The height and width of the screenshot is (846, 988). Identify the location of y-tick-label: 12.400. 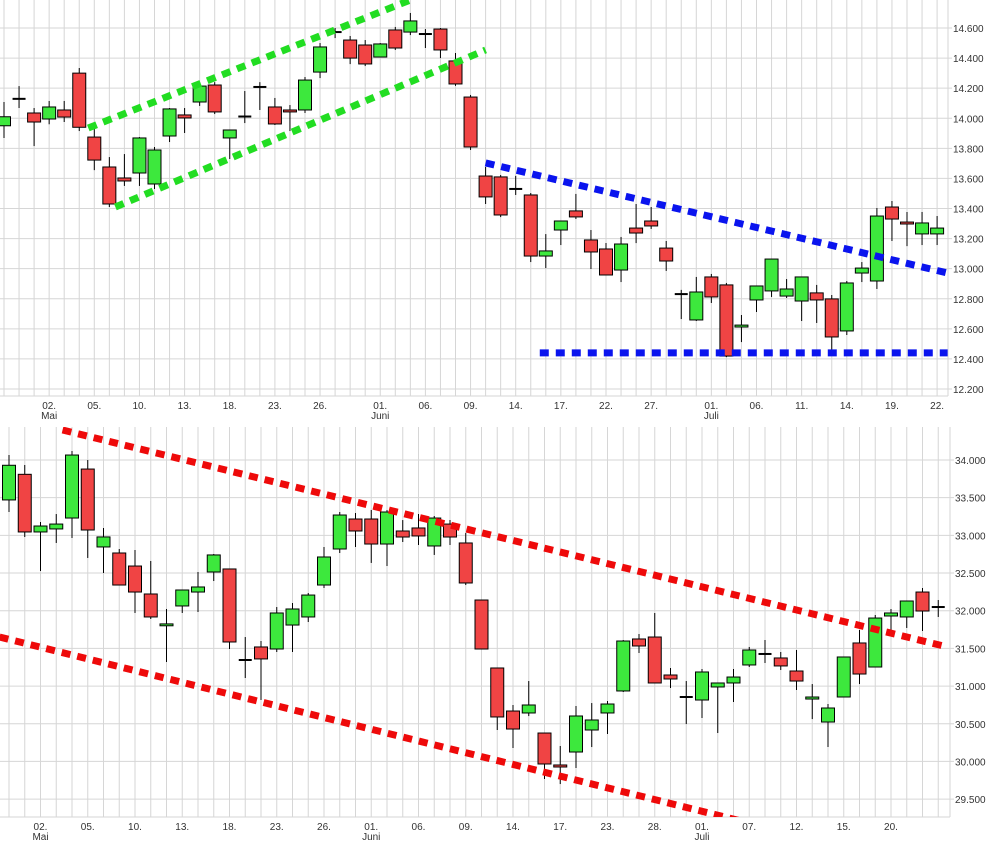
(968, 360).